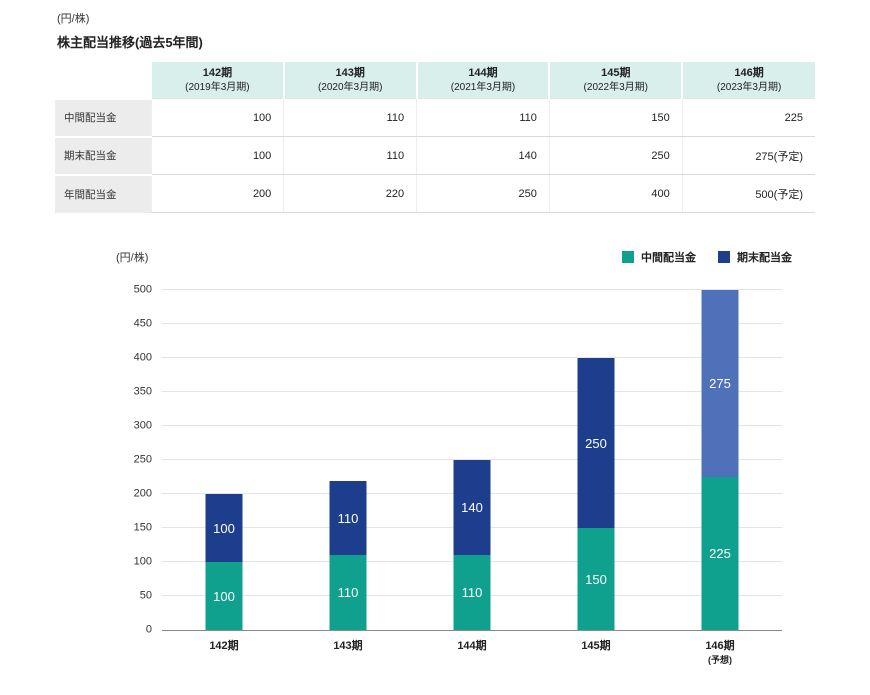 This screenshot has width=870, height=695. What do you see at coordinates (348, 646) in the screenshot?
I see `x-axis-label: 143期` at bounding box center [348, 646].